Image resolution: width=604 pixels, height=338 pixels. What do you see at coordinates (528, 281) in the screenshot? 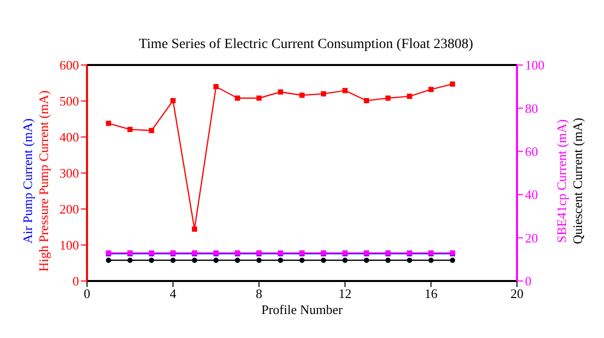
I see `y2-tick-label: 0` at bounding box center [528, 281].